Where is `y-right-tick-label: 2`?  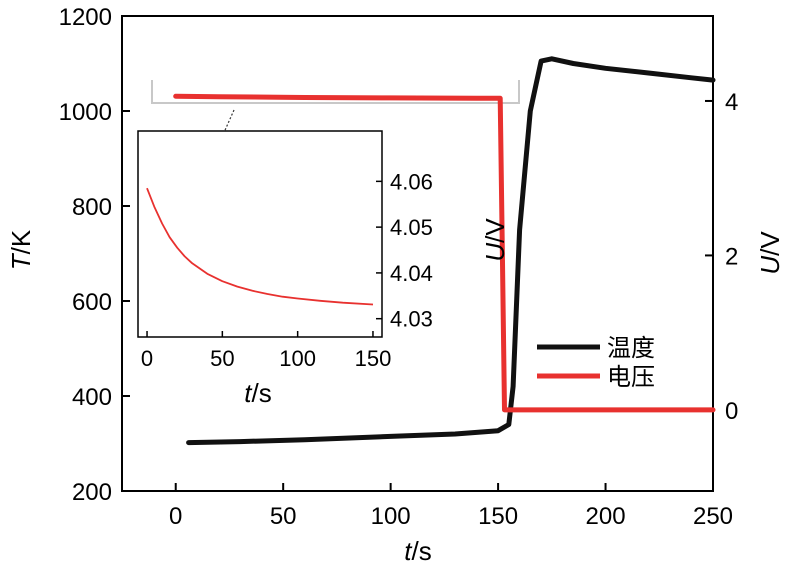 y-right-tick-label: 2 is located at coordinates (731, 256).